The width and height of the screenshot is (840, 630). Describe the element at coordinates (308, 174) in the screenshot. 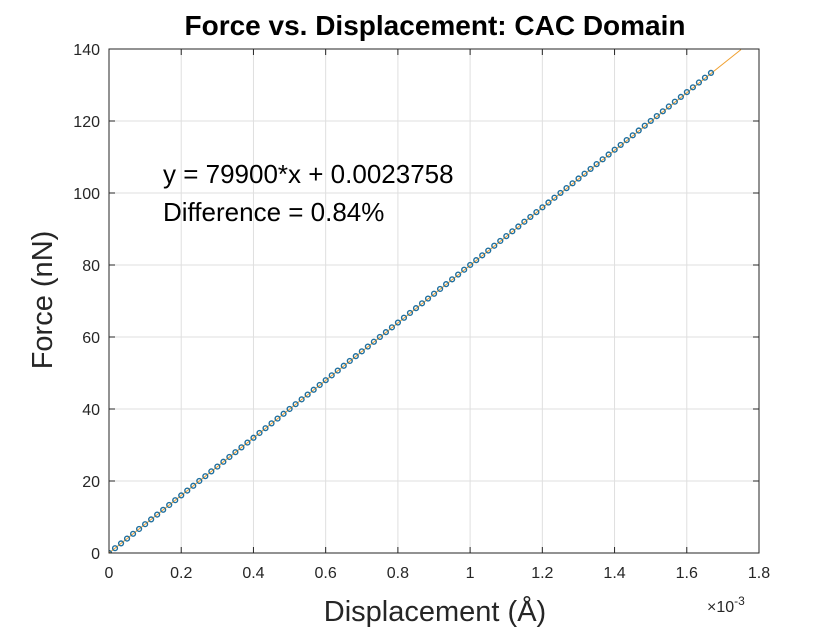

I see `fit-equation-annotation: y = 79900*x + 0.0023758` at that location.